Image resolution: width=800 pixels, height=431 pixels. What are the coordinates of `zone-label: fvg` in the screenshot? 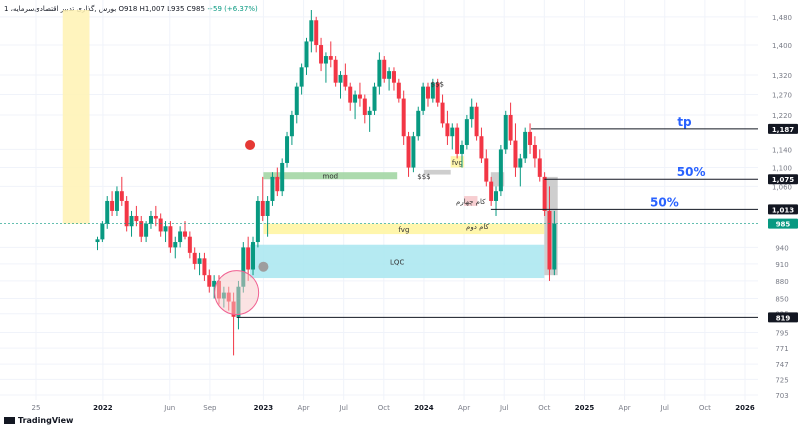 It's located at (457, 163).